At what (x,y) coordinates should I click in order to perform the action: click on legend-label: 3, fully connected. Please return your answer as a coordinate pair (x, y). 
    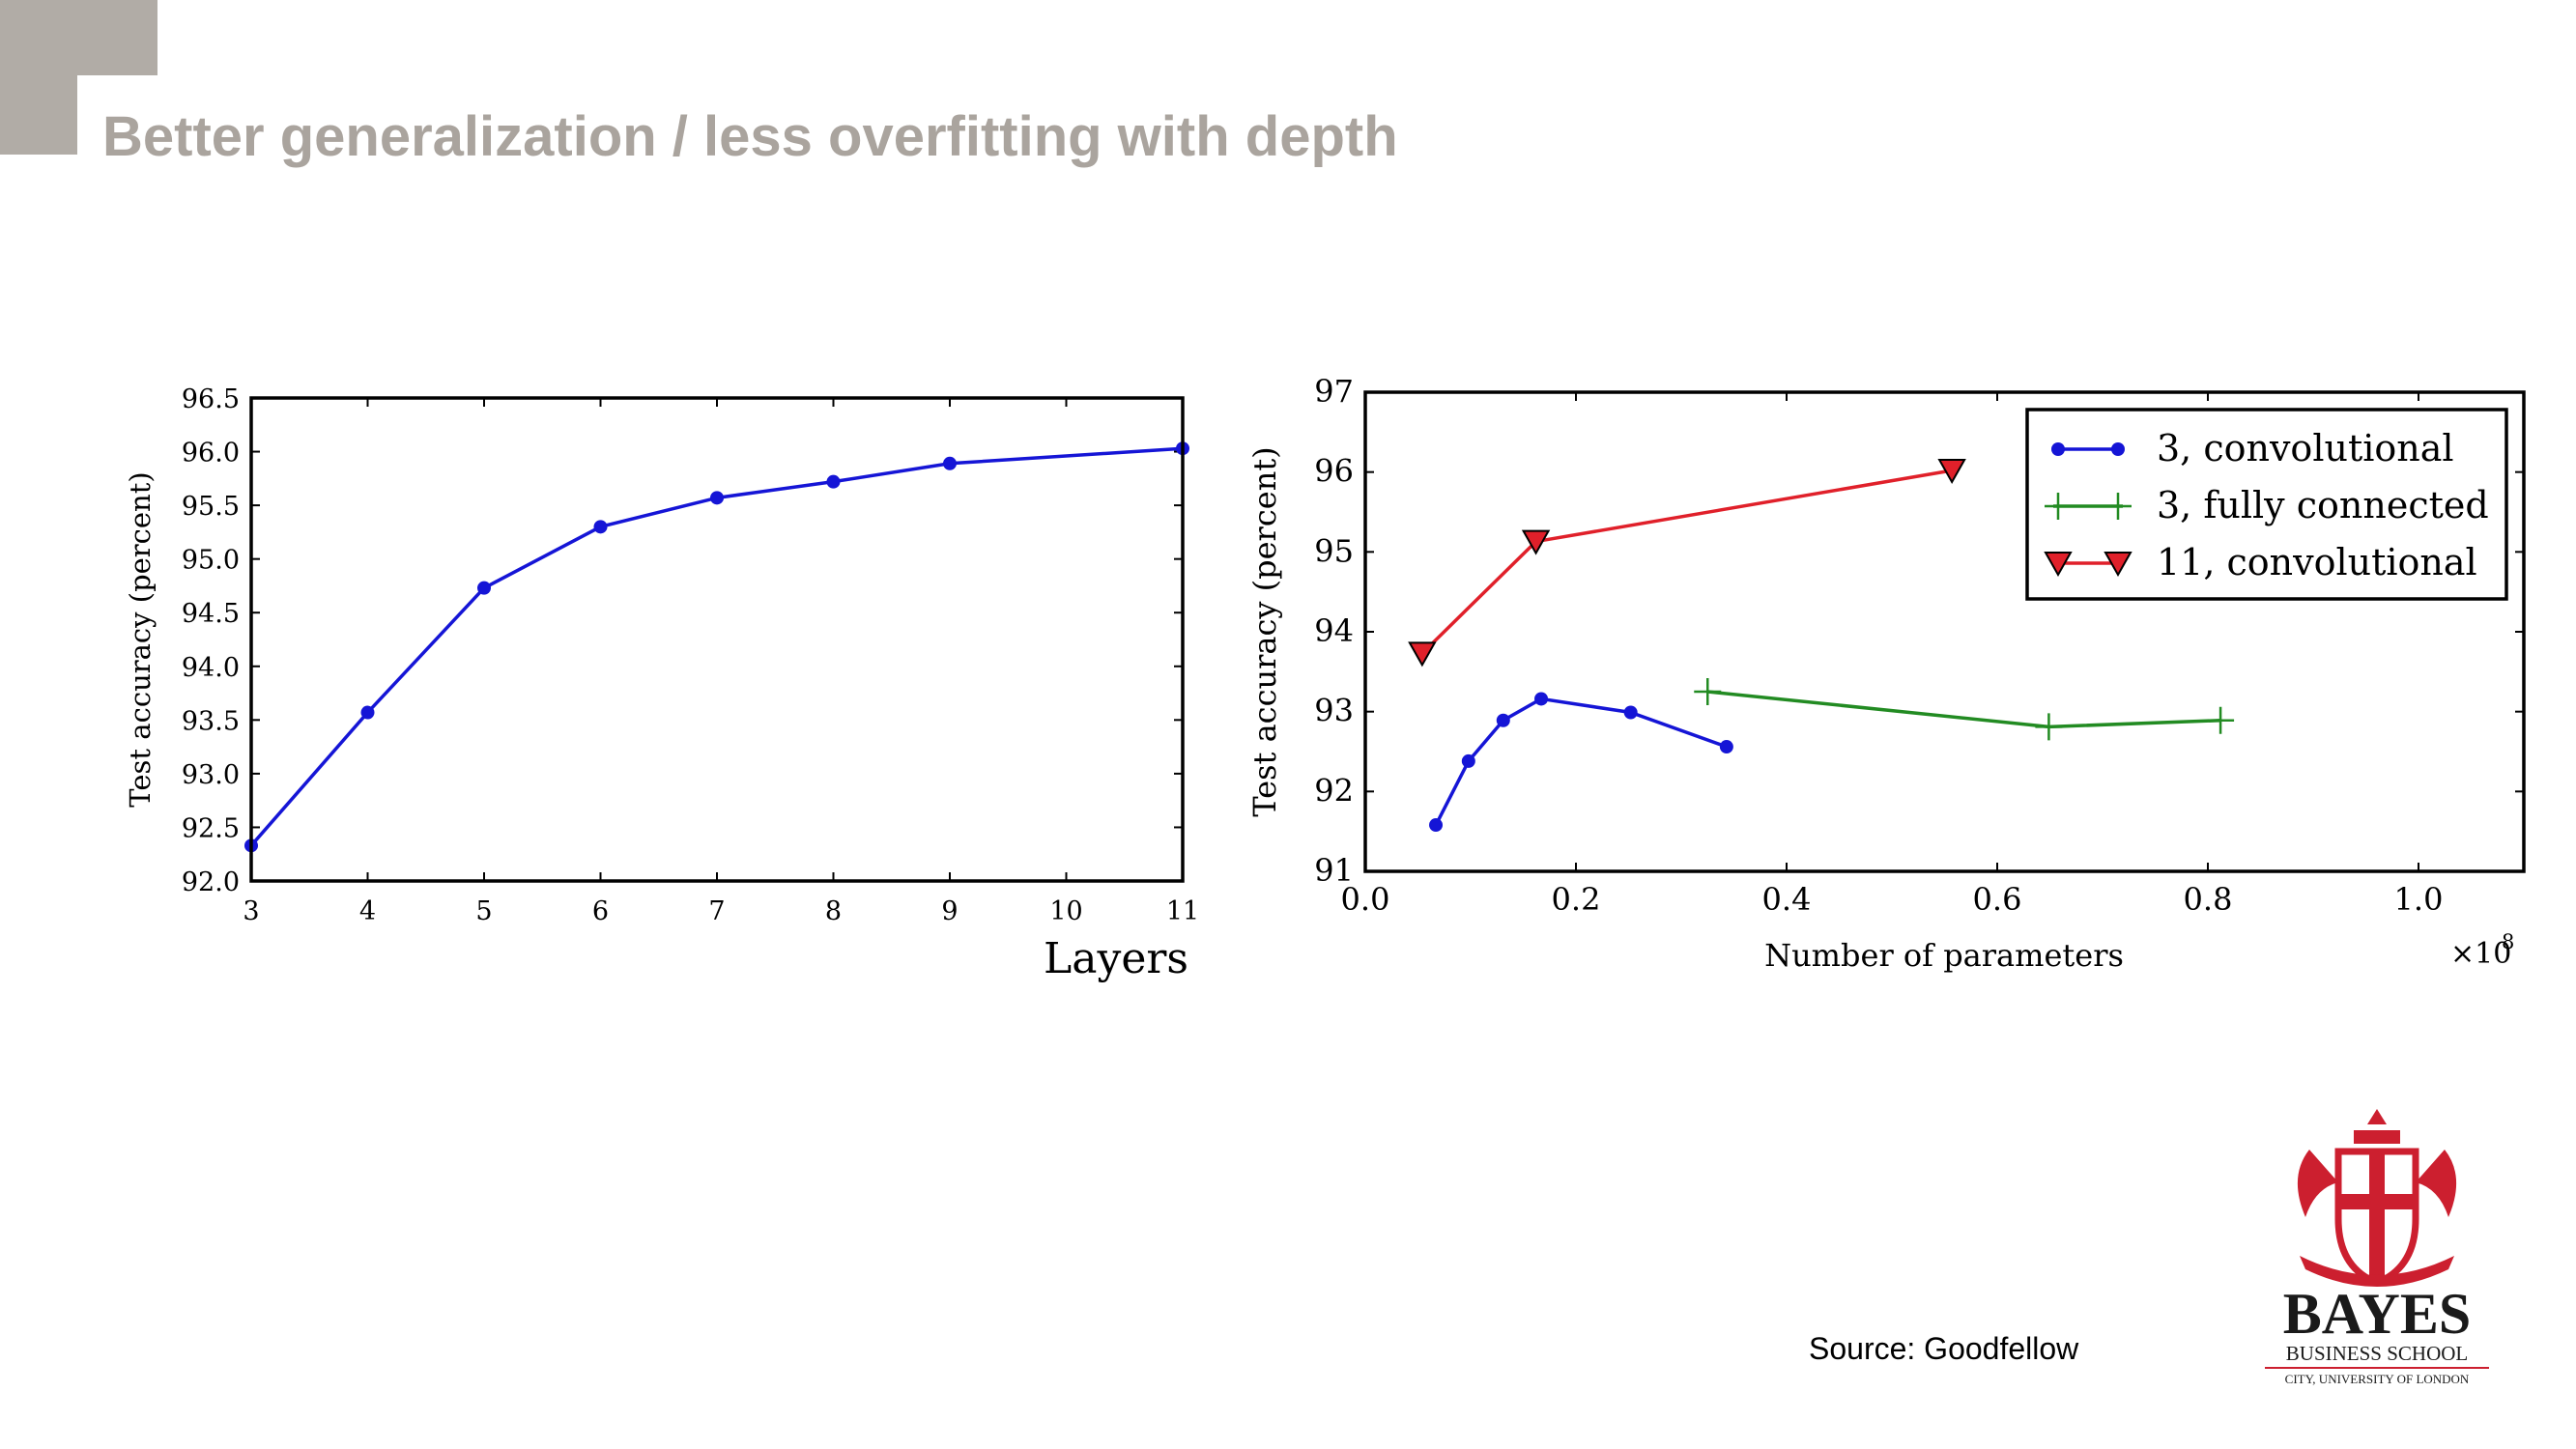
    Looking at the image, I should click on (2323, 505).